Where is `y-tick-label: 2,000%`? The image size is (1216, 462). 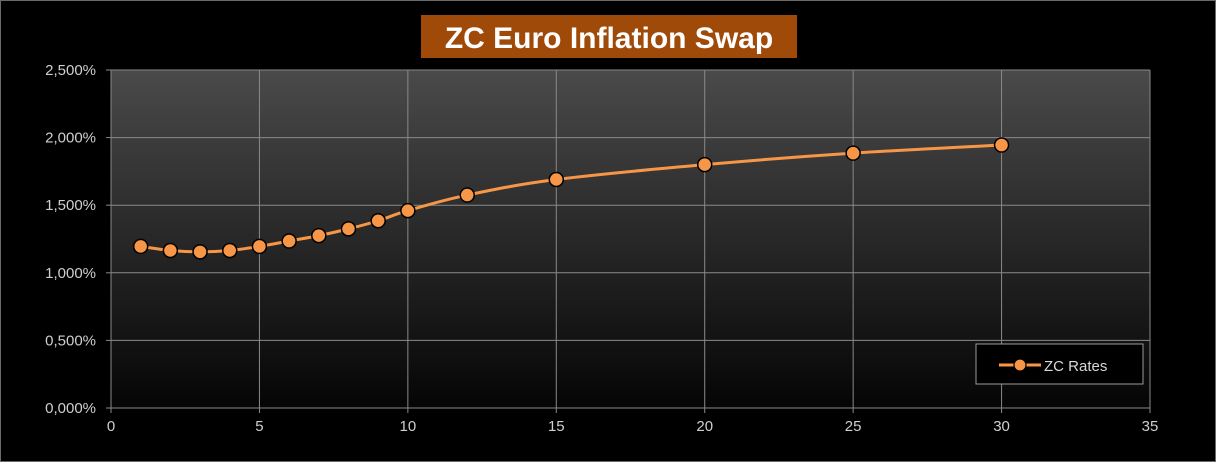
y-tick-label: 2,000% is located at coordinates (70, 138).